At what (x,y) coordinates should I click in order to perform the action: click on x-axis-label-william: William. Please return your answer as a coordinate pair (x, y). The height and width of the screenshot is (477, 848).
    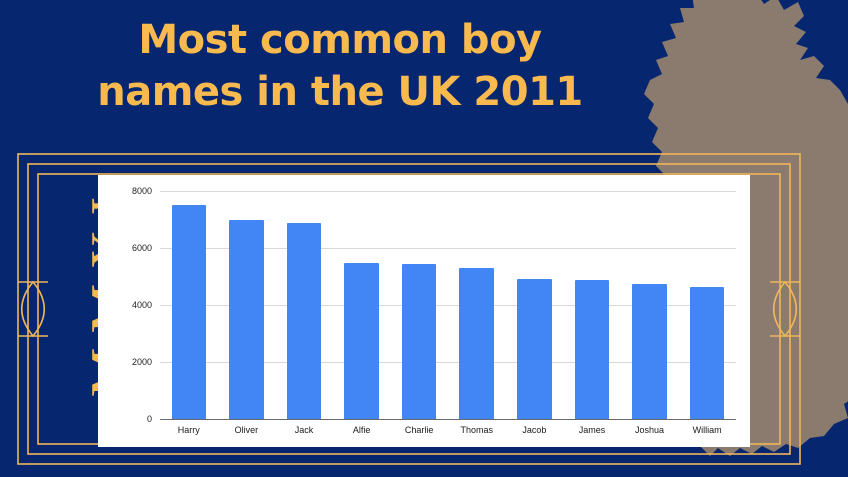
    Looking at the image, I should click on (707, 430).